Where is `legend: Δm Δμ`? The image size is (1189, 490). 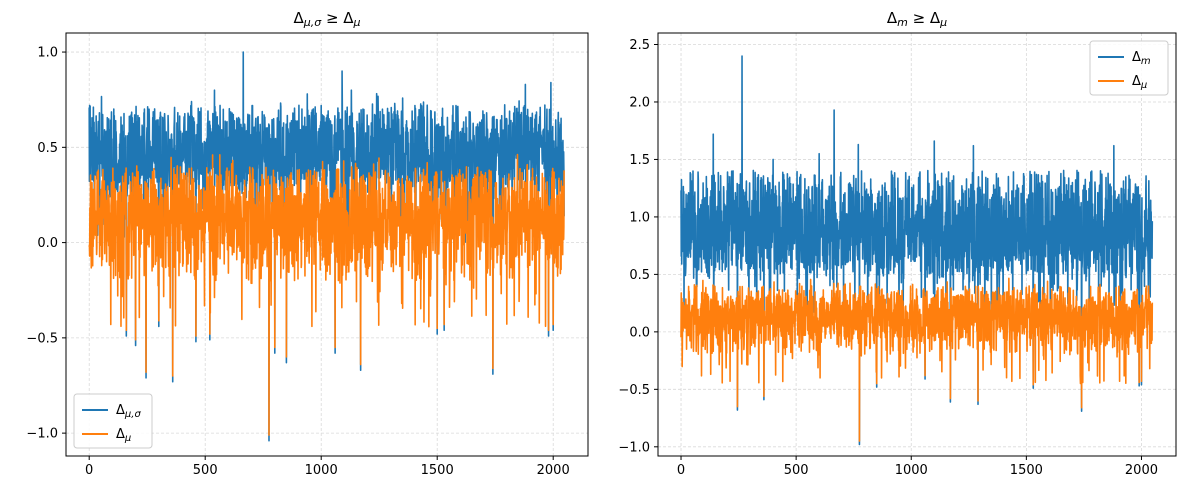
legend: Δm Δμ is located at coordinates (1129, 68).